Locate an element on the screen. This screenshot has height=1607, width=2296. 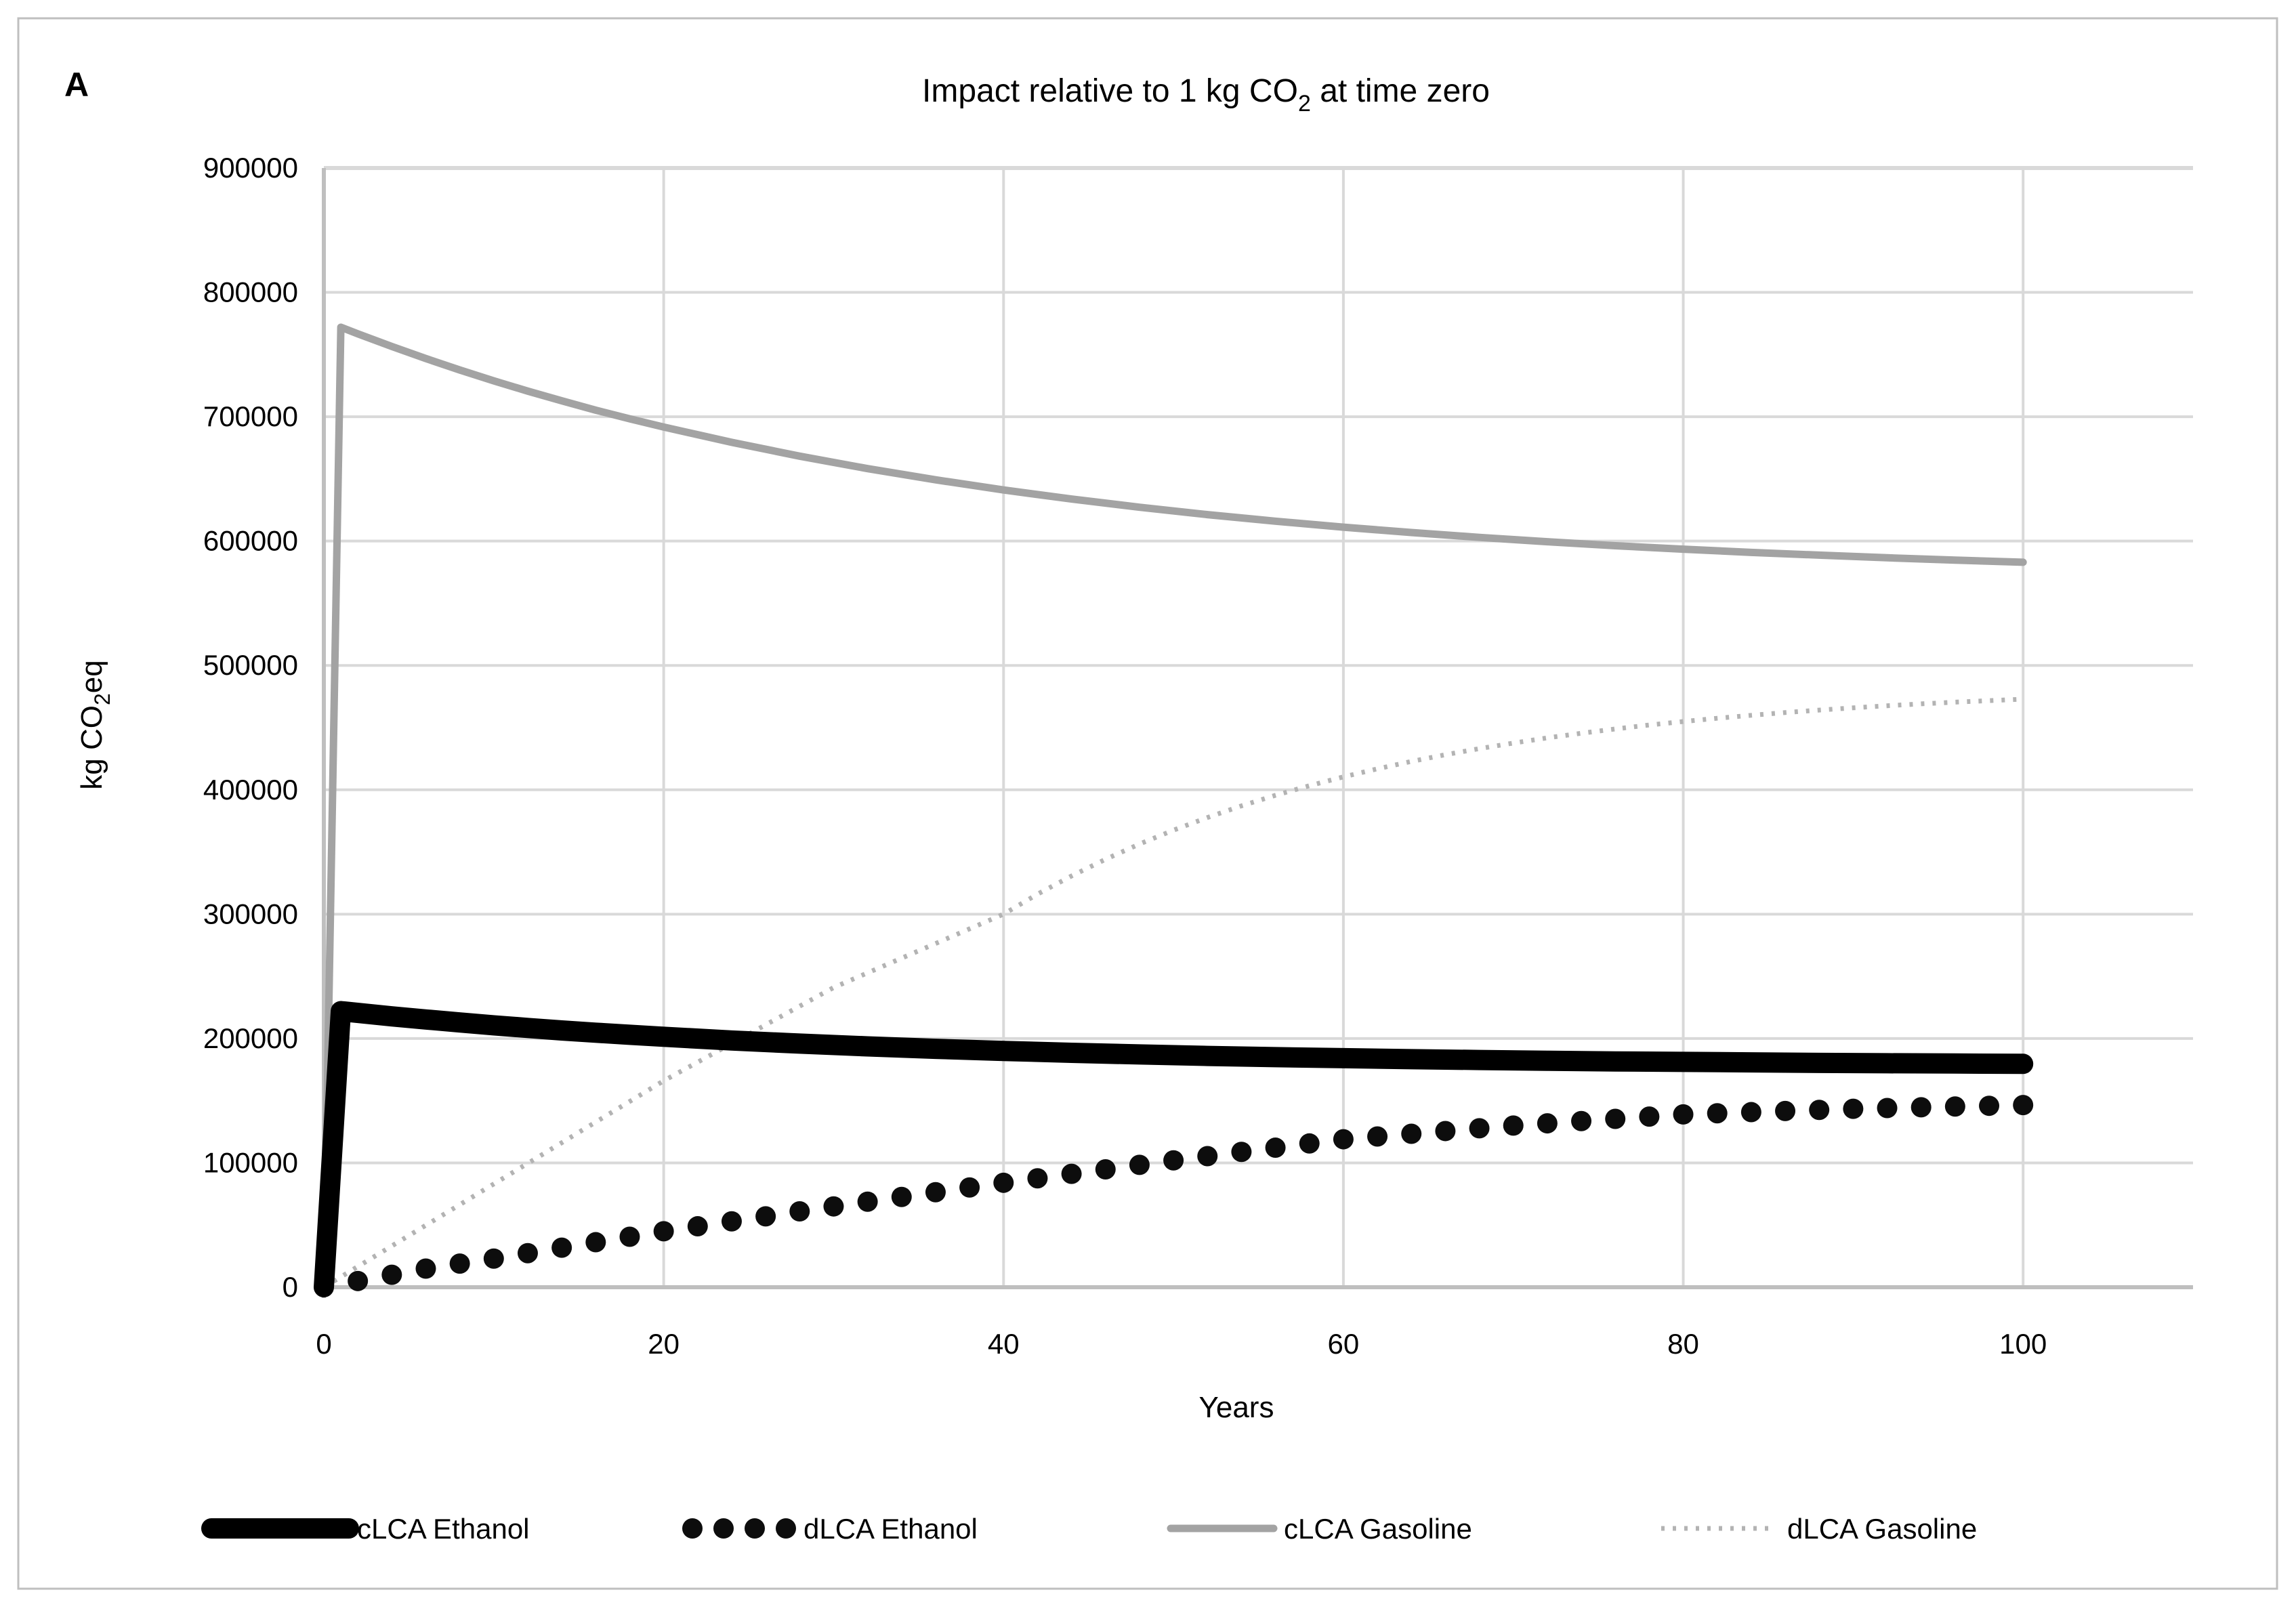
y-tick-label: 700000 is located at coordinates (250, 416).